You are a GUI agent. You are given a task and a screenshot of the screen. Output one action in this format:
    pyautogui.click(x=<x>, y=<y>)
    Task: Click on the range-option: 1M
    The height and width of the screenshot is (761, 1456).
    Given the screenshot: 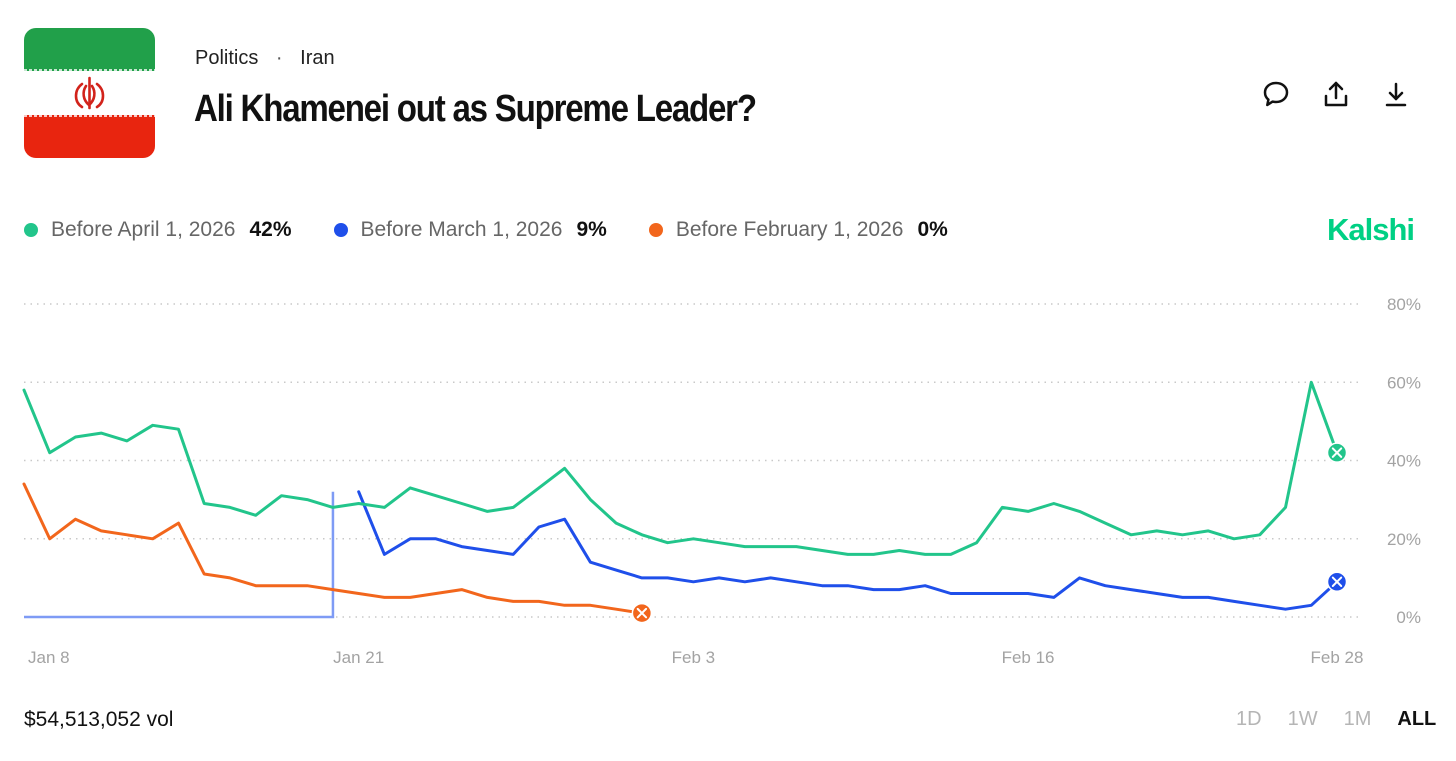 What is the action you would take?
    pyautogui.click(x=1357, y=719)
    